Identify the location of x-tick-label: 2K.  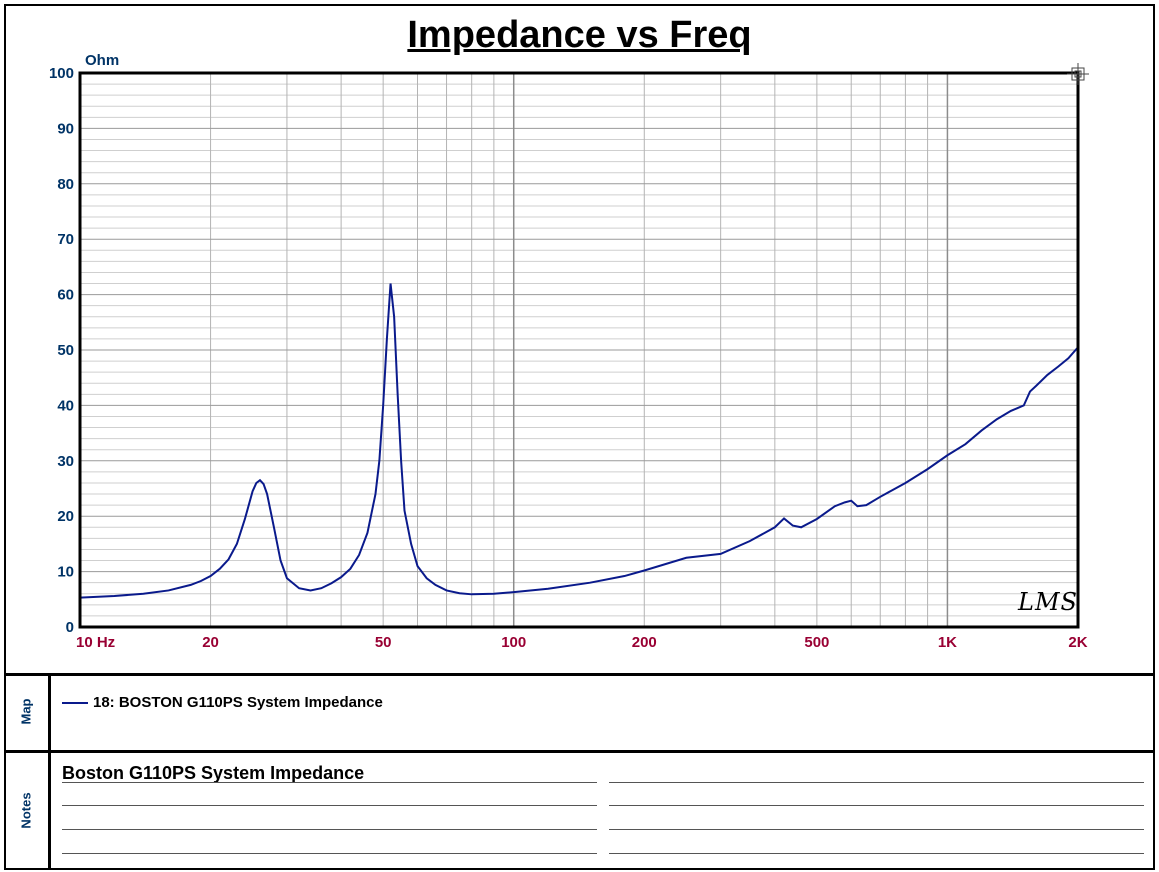
(1077, 642).